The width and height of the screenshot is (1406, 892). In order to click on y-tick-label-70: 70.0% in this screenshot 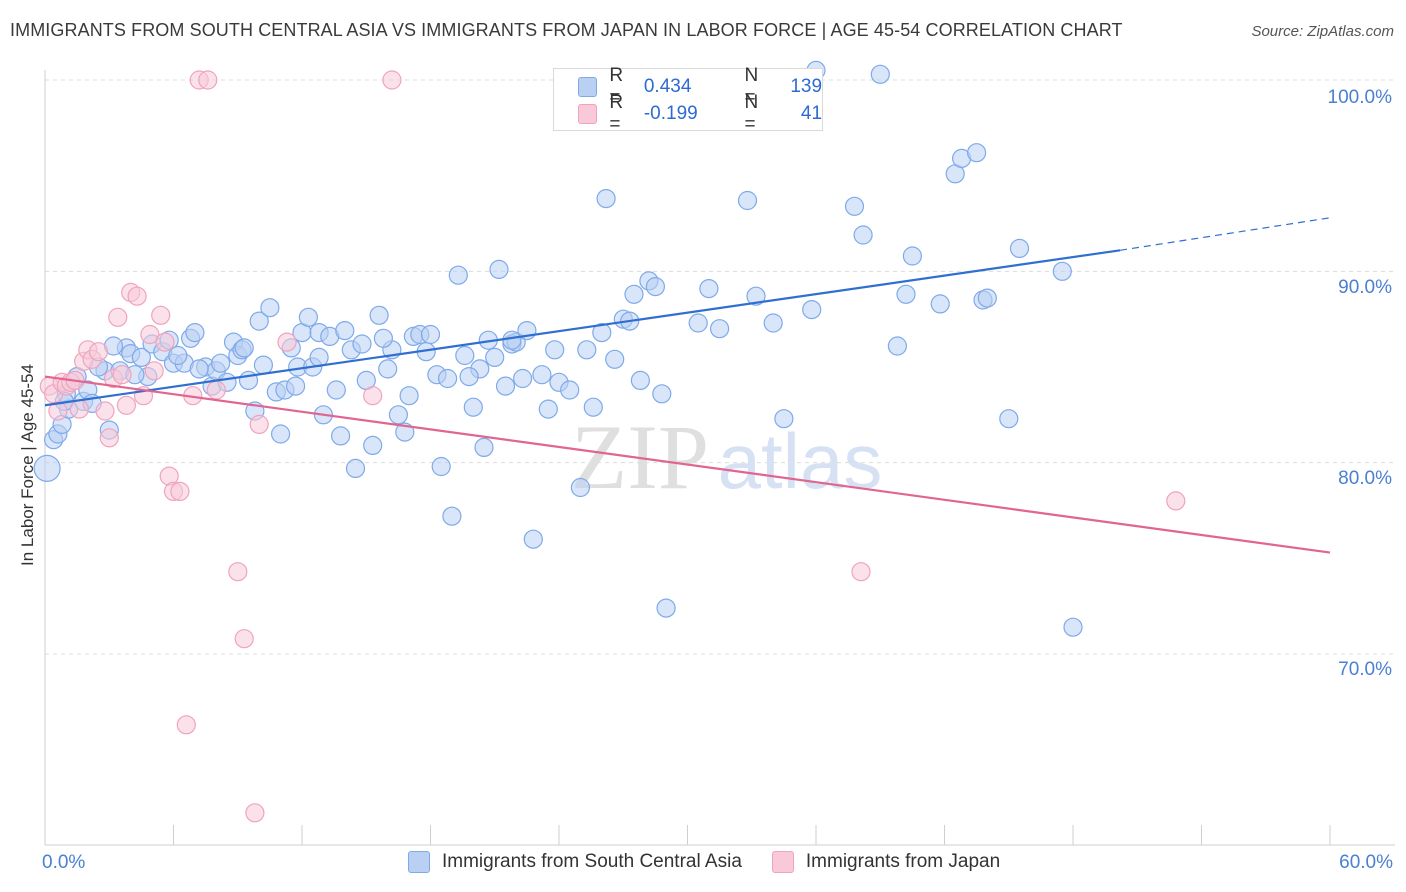, I will do `click(1365, 669)`.